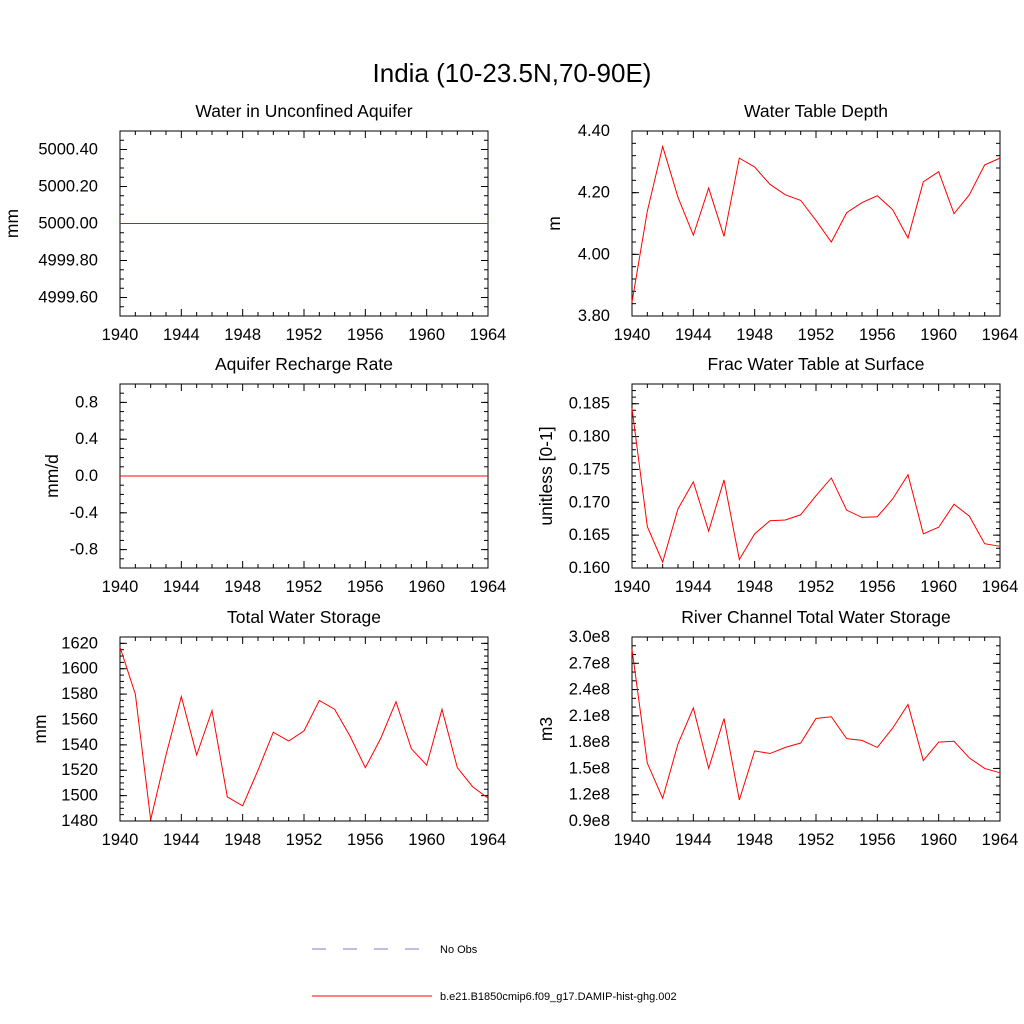 This screenshot has width=1024, height=1024. Describe the element at coordinates (589, 768) in the screenshot. I see `y-tick-label: 1.5e8` at that location.